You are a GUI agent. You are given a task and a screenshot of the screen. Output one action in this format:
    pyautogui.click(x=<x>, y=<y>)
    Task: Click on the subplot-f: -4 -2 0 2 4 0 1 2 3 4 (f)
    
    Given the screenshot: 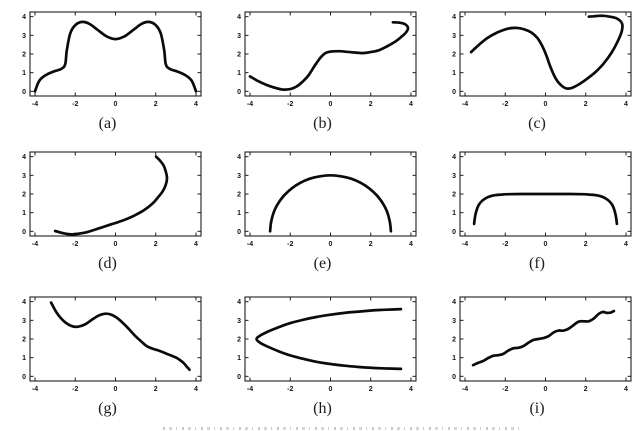 What is the action you would take?
    pyautogui.click(x=537, y=212)
    